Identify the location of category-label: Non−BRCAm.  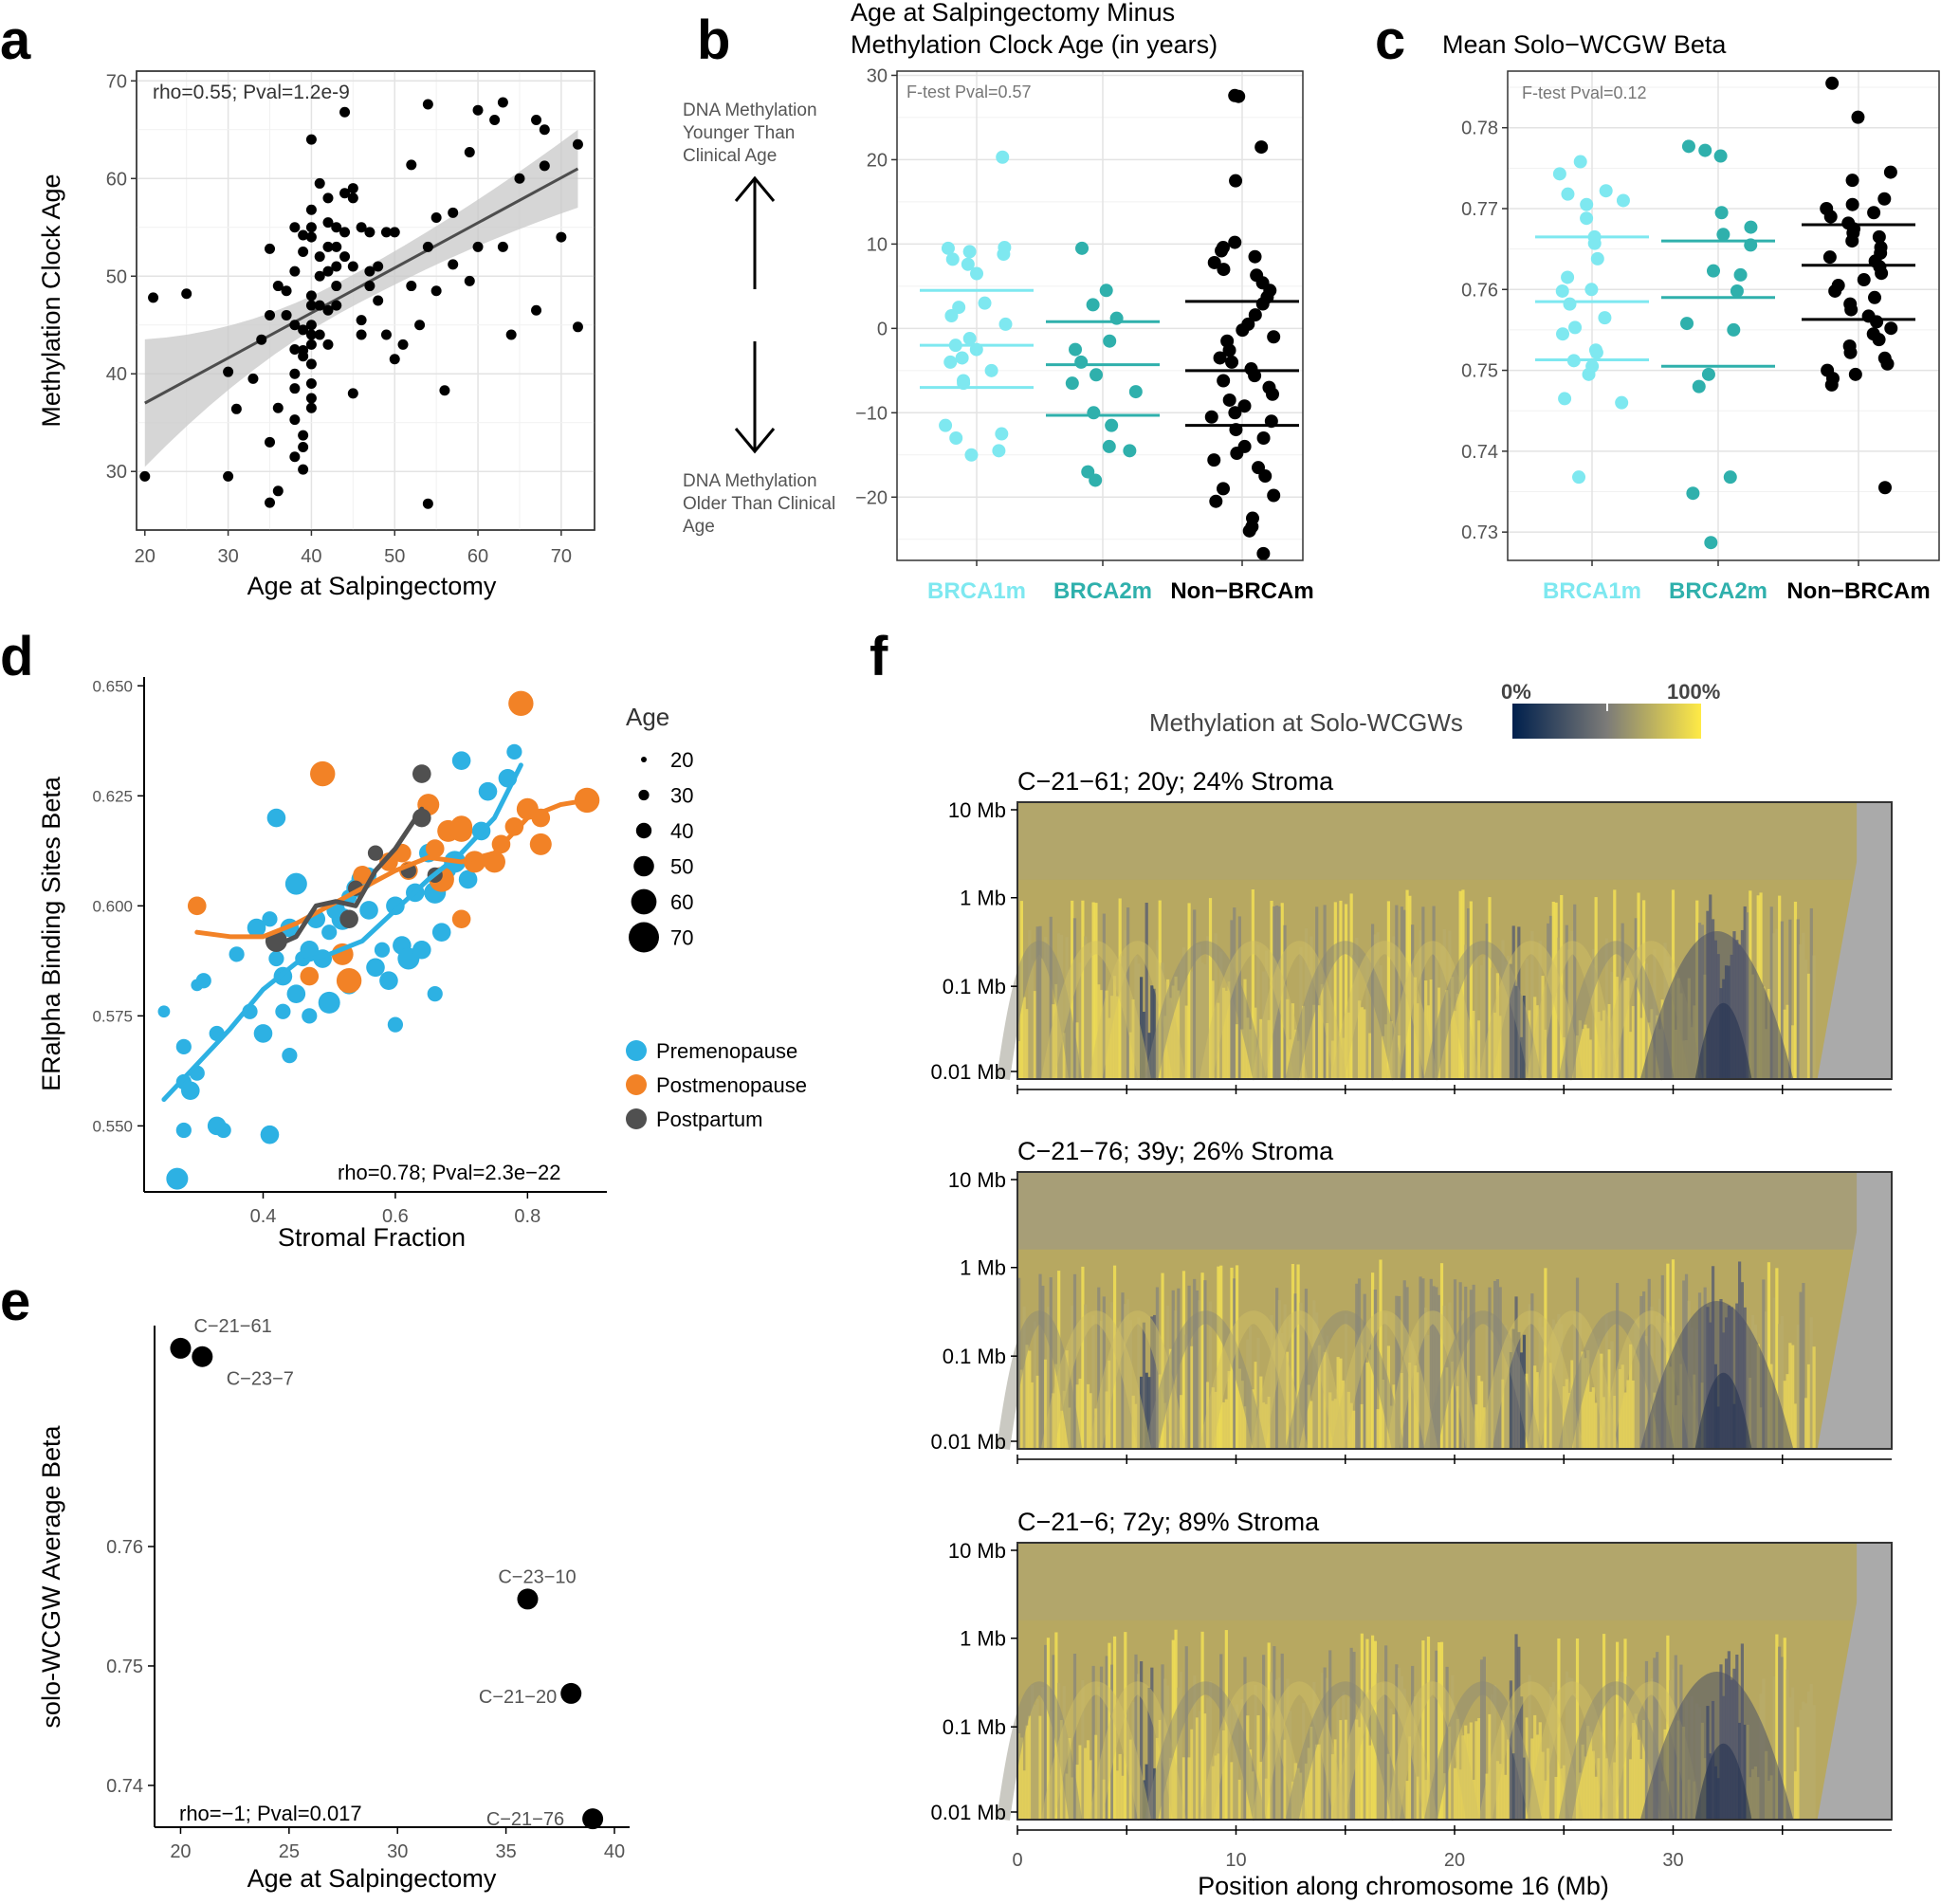
(1241, 591).